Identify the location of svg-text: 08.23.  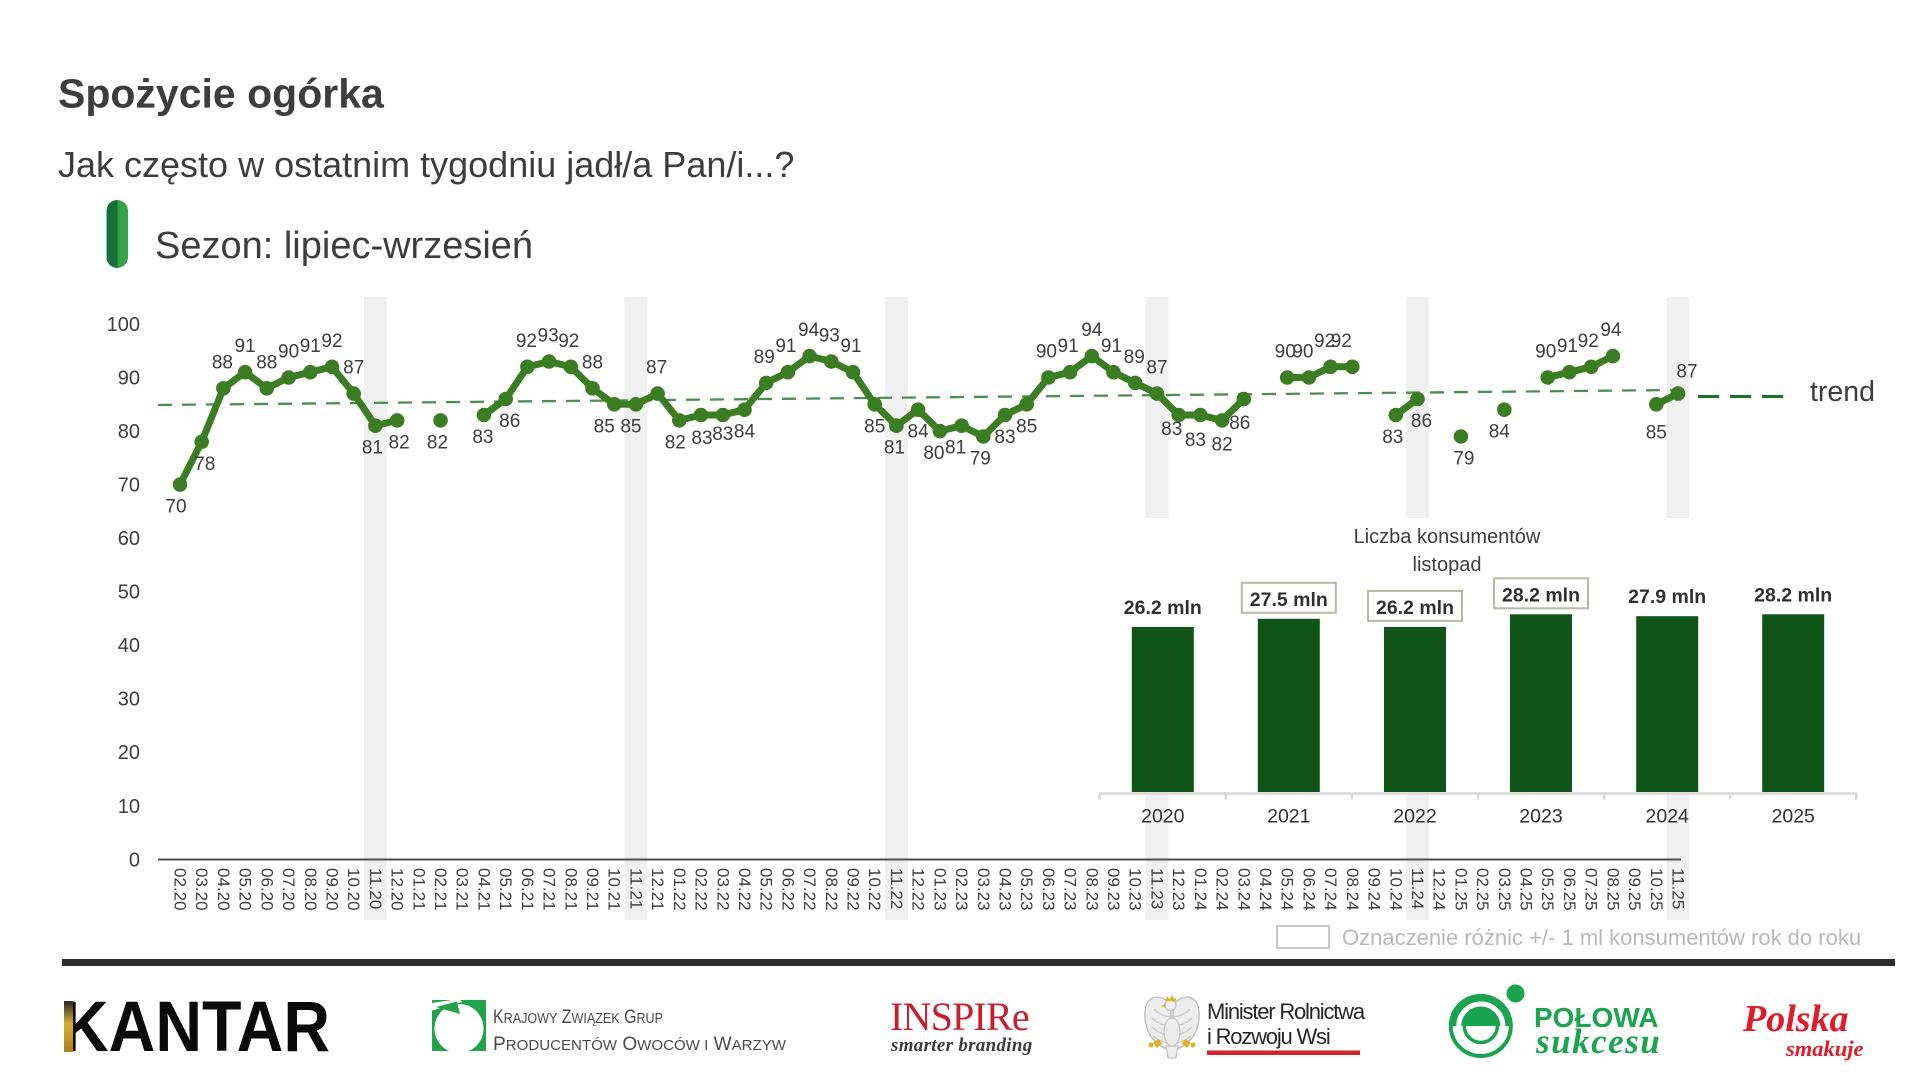
(1091, 889).